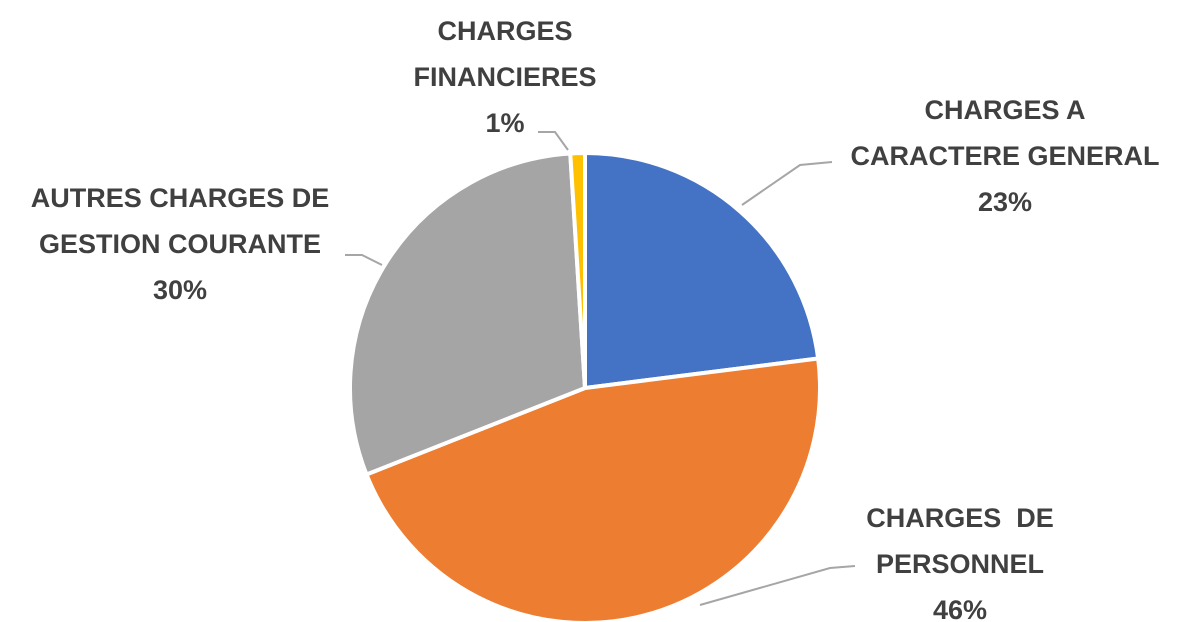  Describe the element at coordinates (180, 290) in the screenshot. I see `value-label: 30%` at that location.